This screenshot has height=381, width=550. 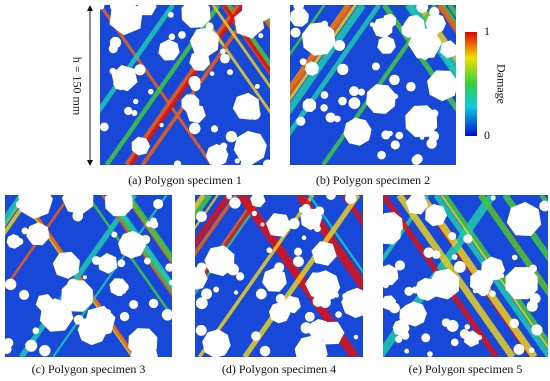 I want to click on dimension-label: h = 150 mm, so click(x=77, y=86).